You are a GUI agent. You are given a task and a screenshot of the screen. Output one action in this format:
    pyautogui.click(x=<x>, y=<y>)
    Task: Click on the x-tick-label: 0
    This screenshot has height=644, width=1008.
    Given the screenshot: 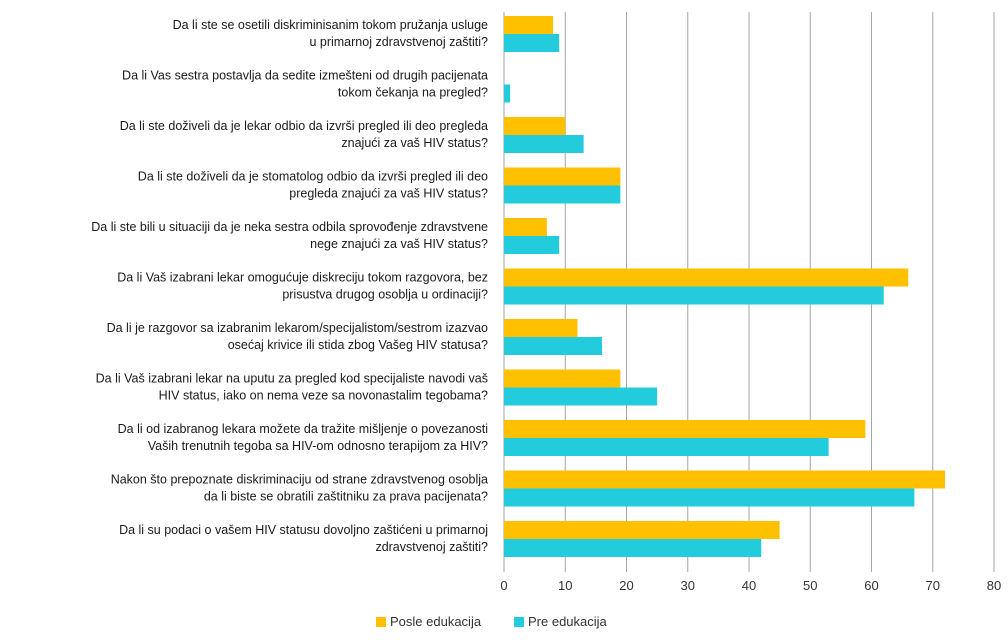 What is the action you would take?
    pyautogui.click(x=503, y=585)
    